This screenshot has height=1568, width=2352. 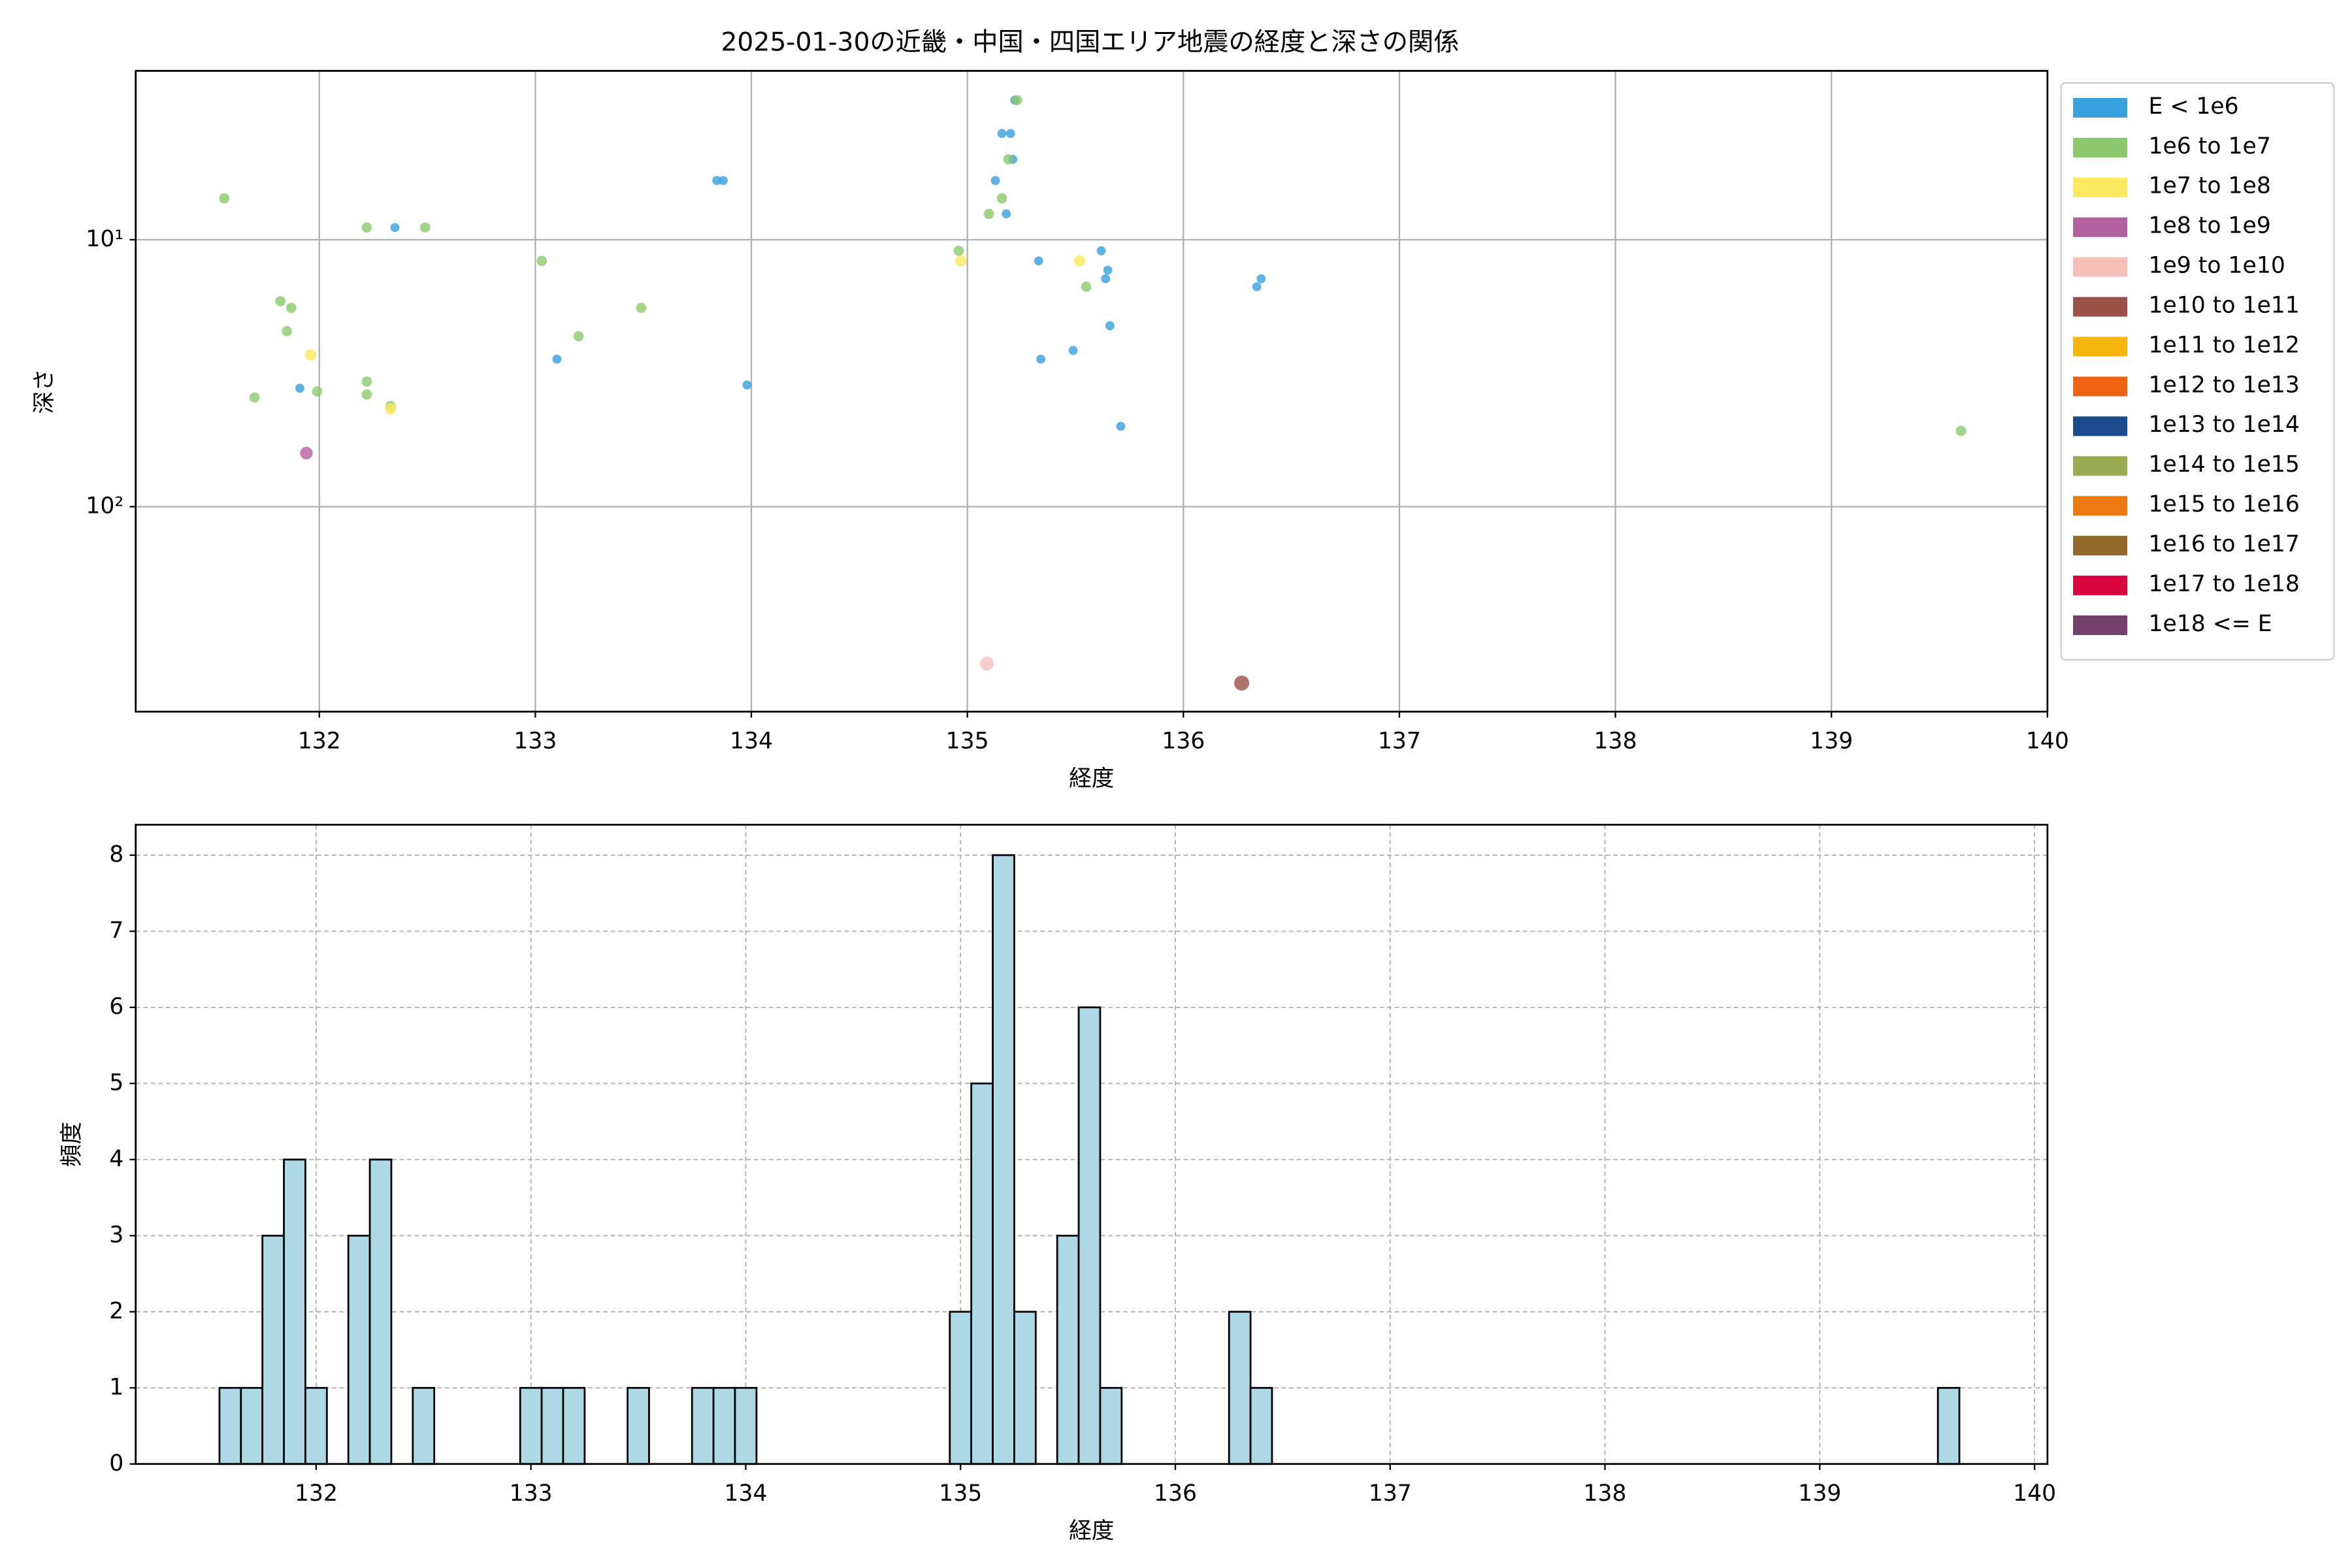 I want to click on y-axis-label: 深さ, so click(x=44, y=391).